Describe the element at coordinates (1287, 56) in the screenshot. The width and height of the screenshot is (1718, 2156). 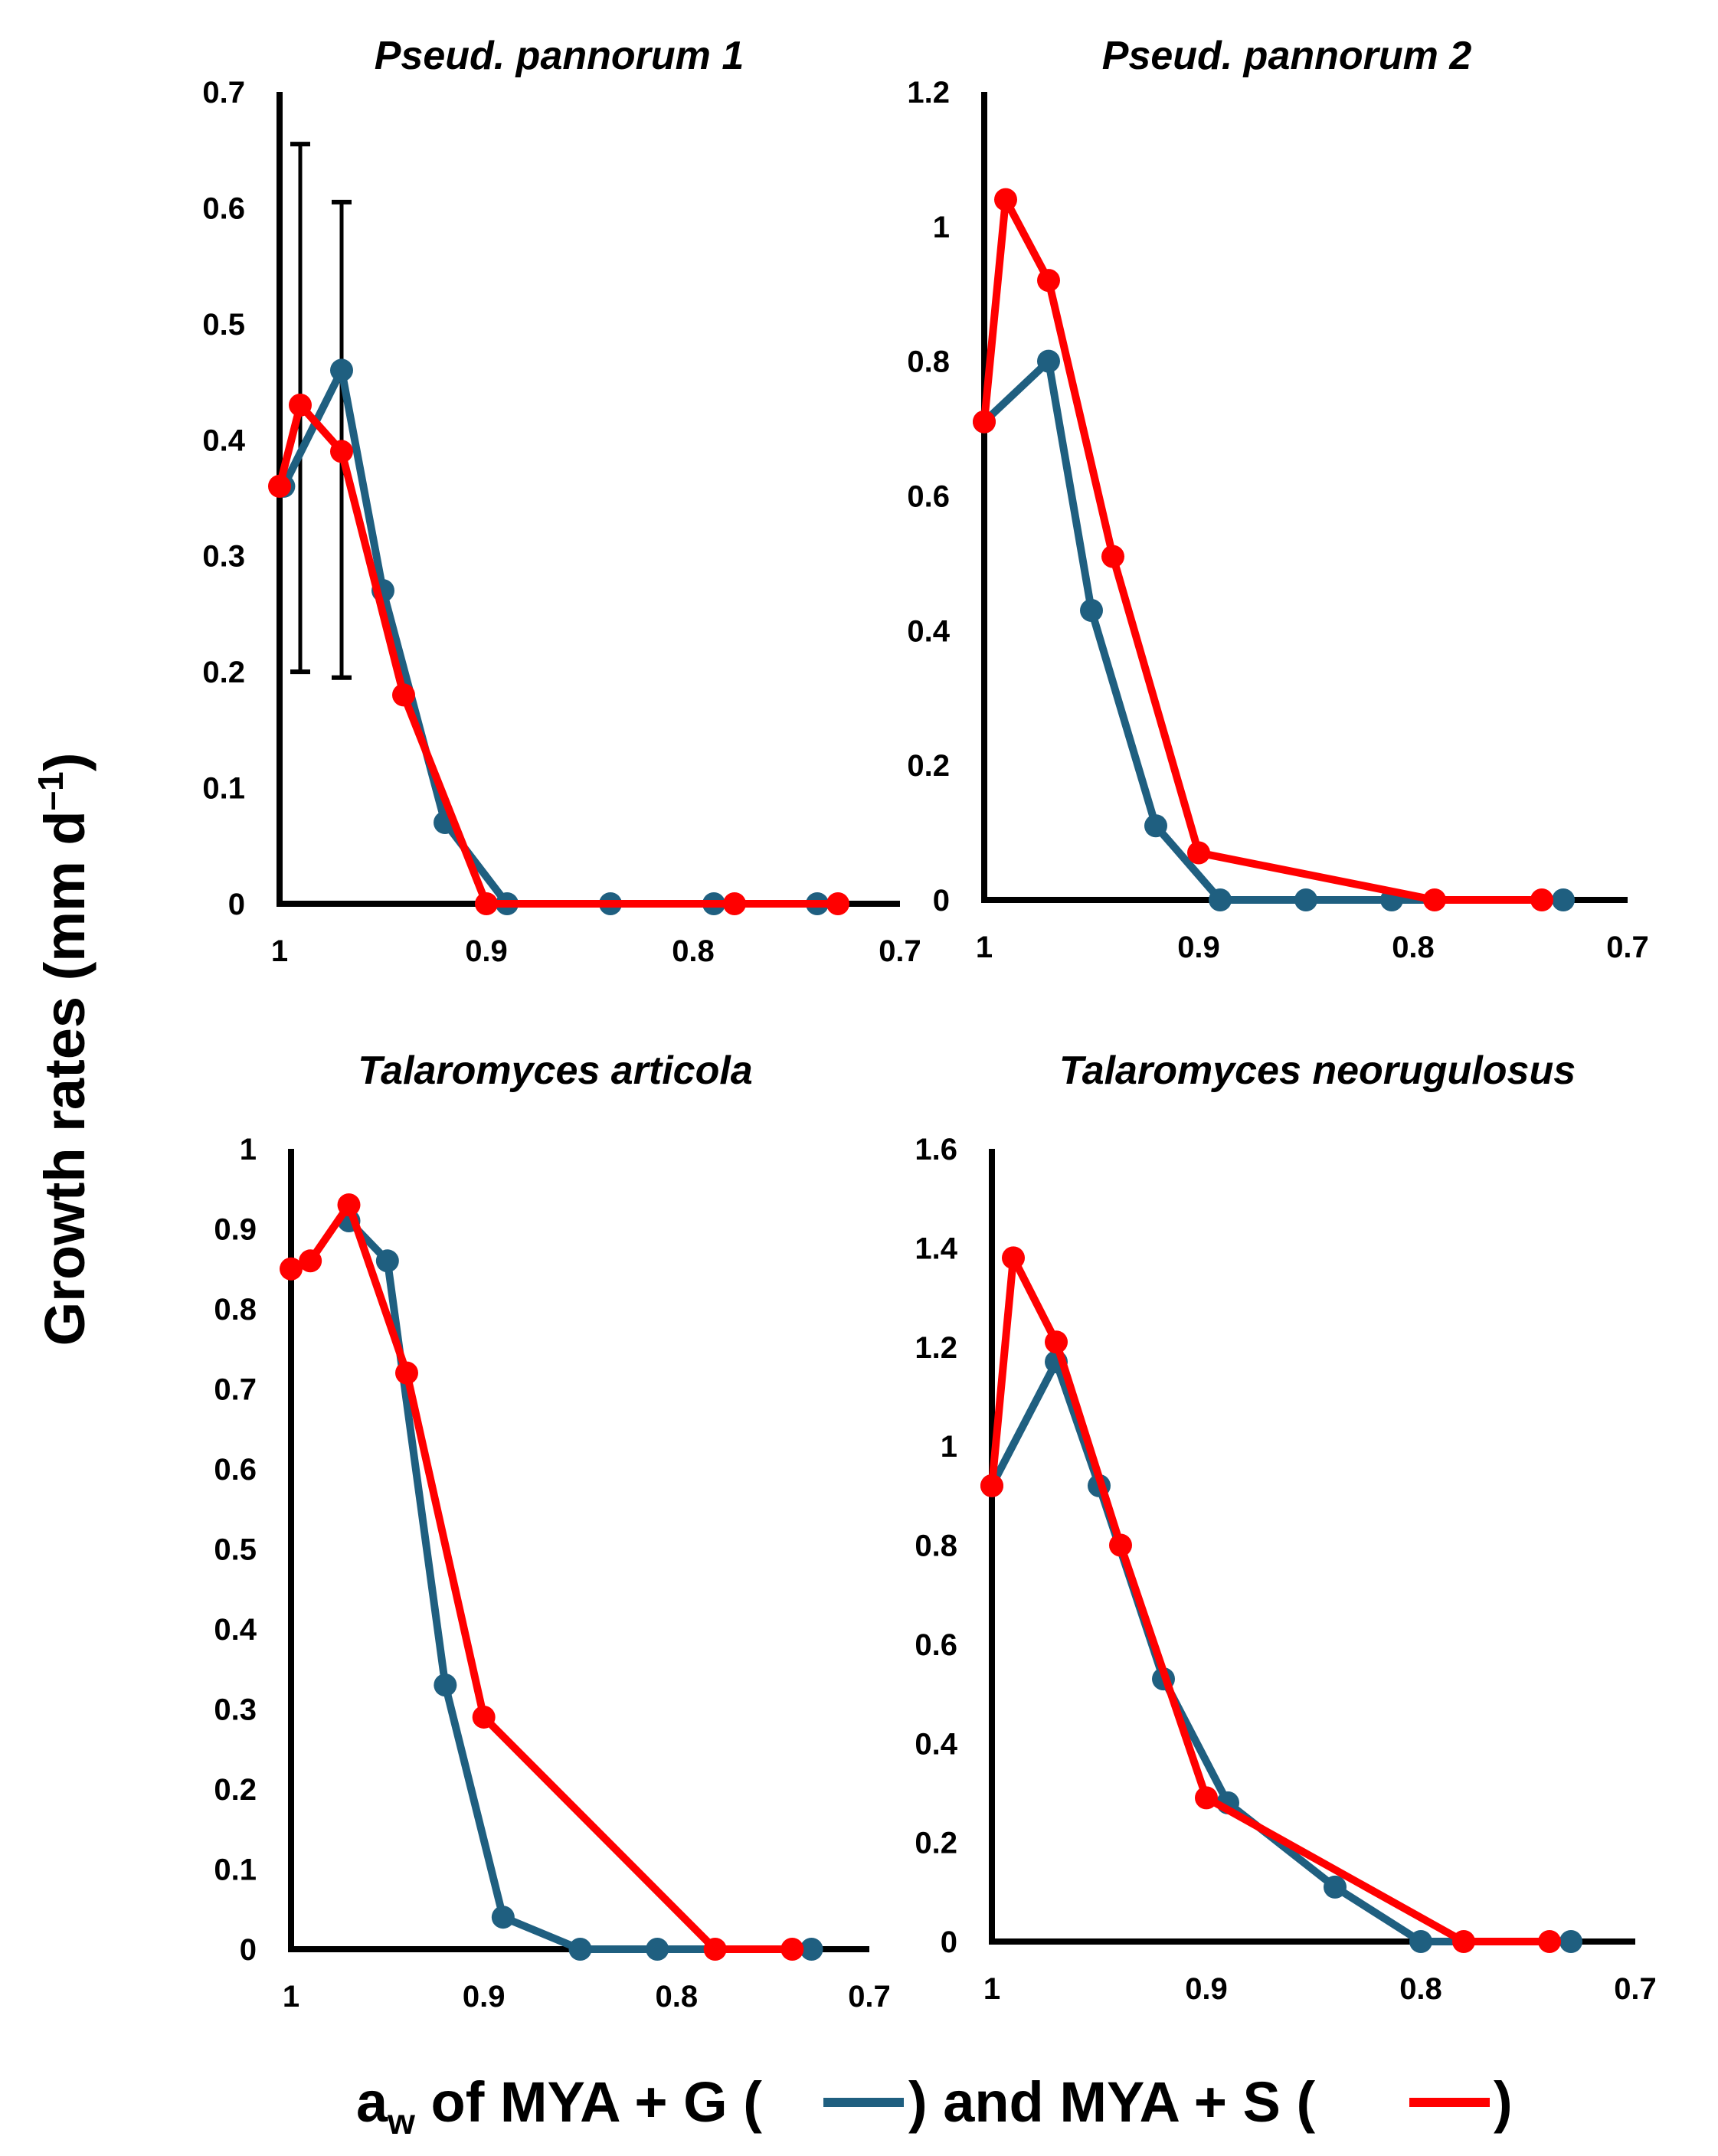
I see `chart-title: Pseud. pannorum 2` at that location.